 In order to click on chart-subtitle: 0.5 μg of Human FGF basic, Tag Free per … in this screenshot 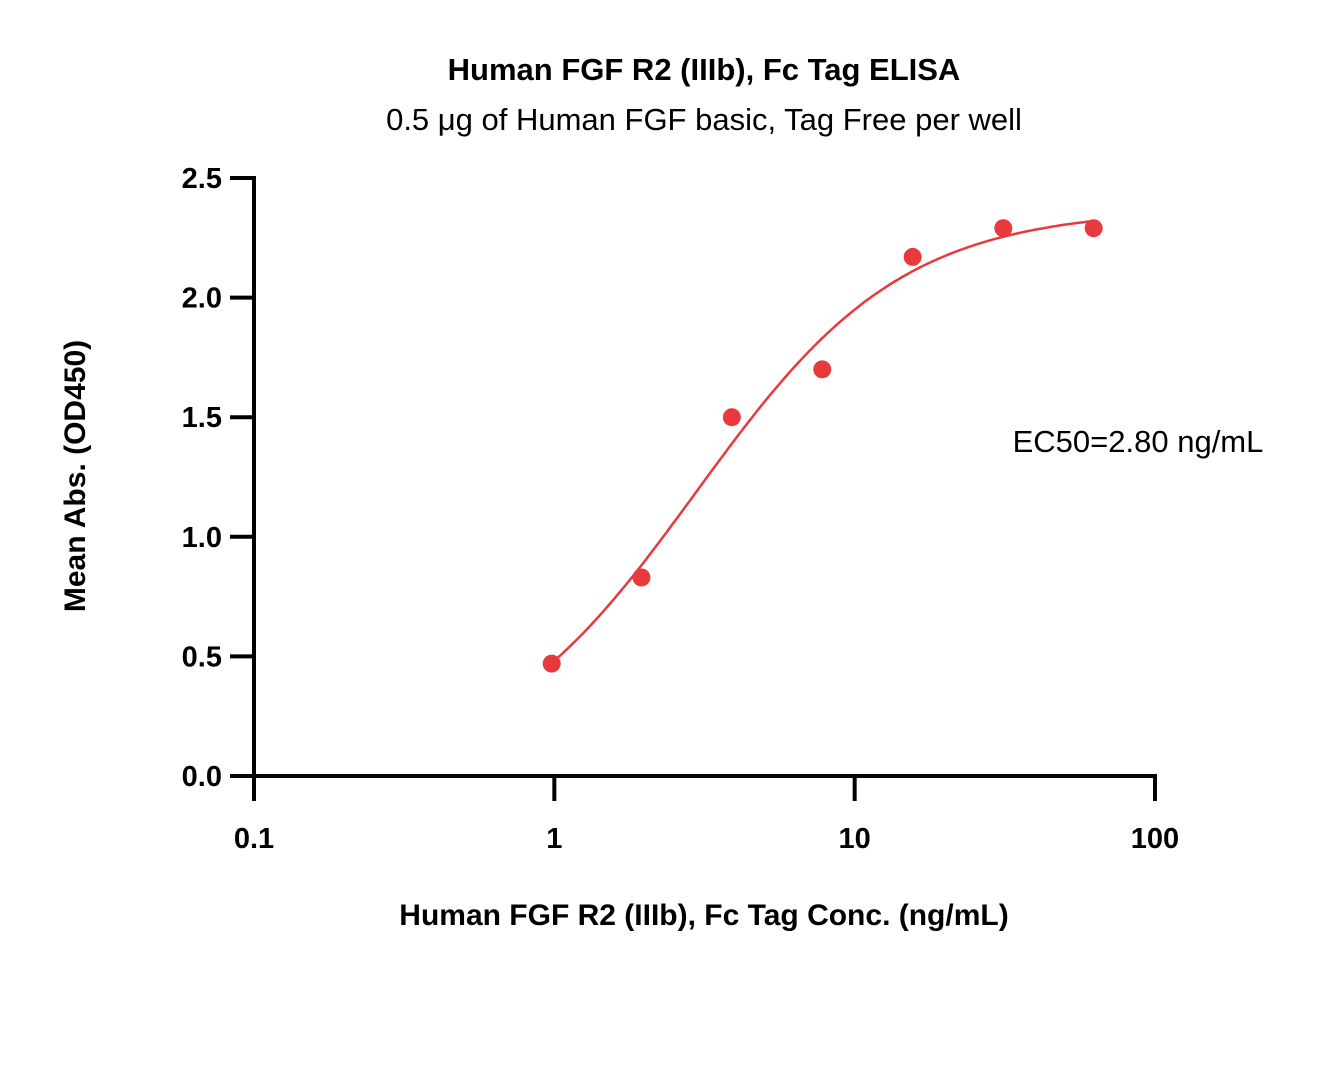, I will do `click(704, 119)`.